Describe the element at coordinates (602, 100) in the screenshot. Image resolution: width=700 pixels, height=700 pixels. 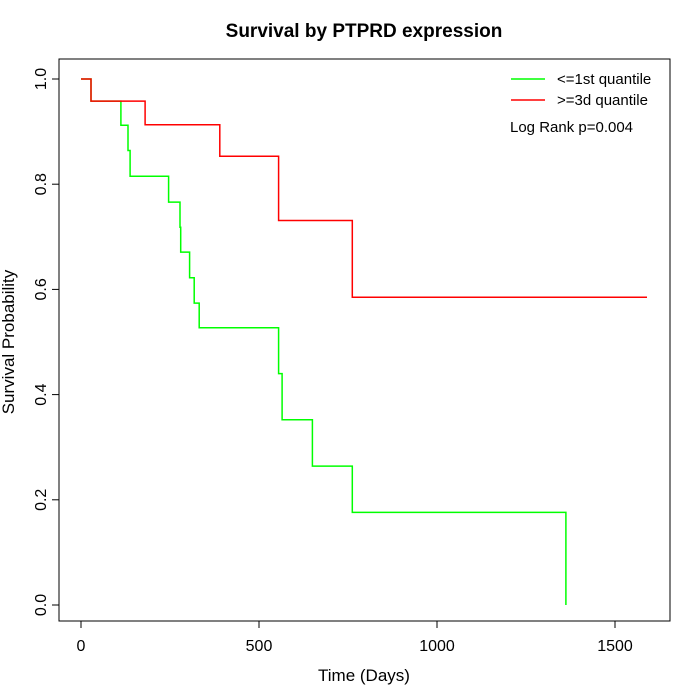
I see `legend-label: >=3d quantile` at that location.